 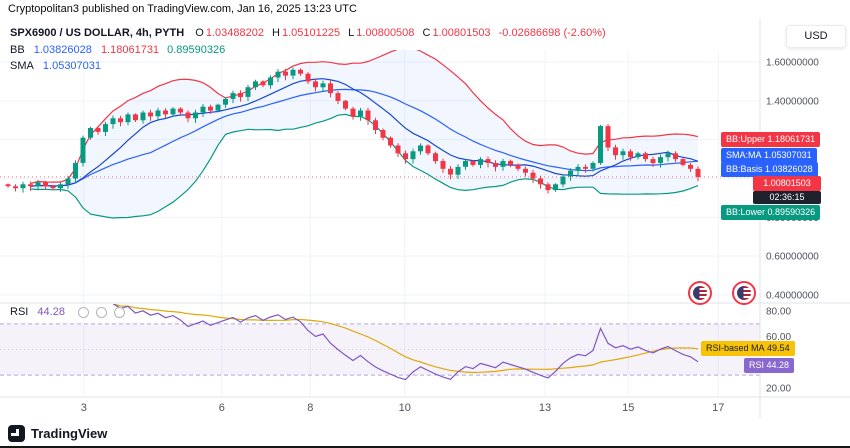 I want to click on price-axis-label: 0.60000000, so click(x=792, y=257).